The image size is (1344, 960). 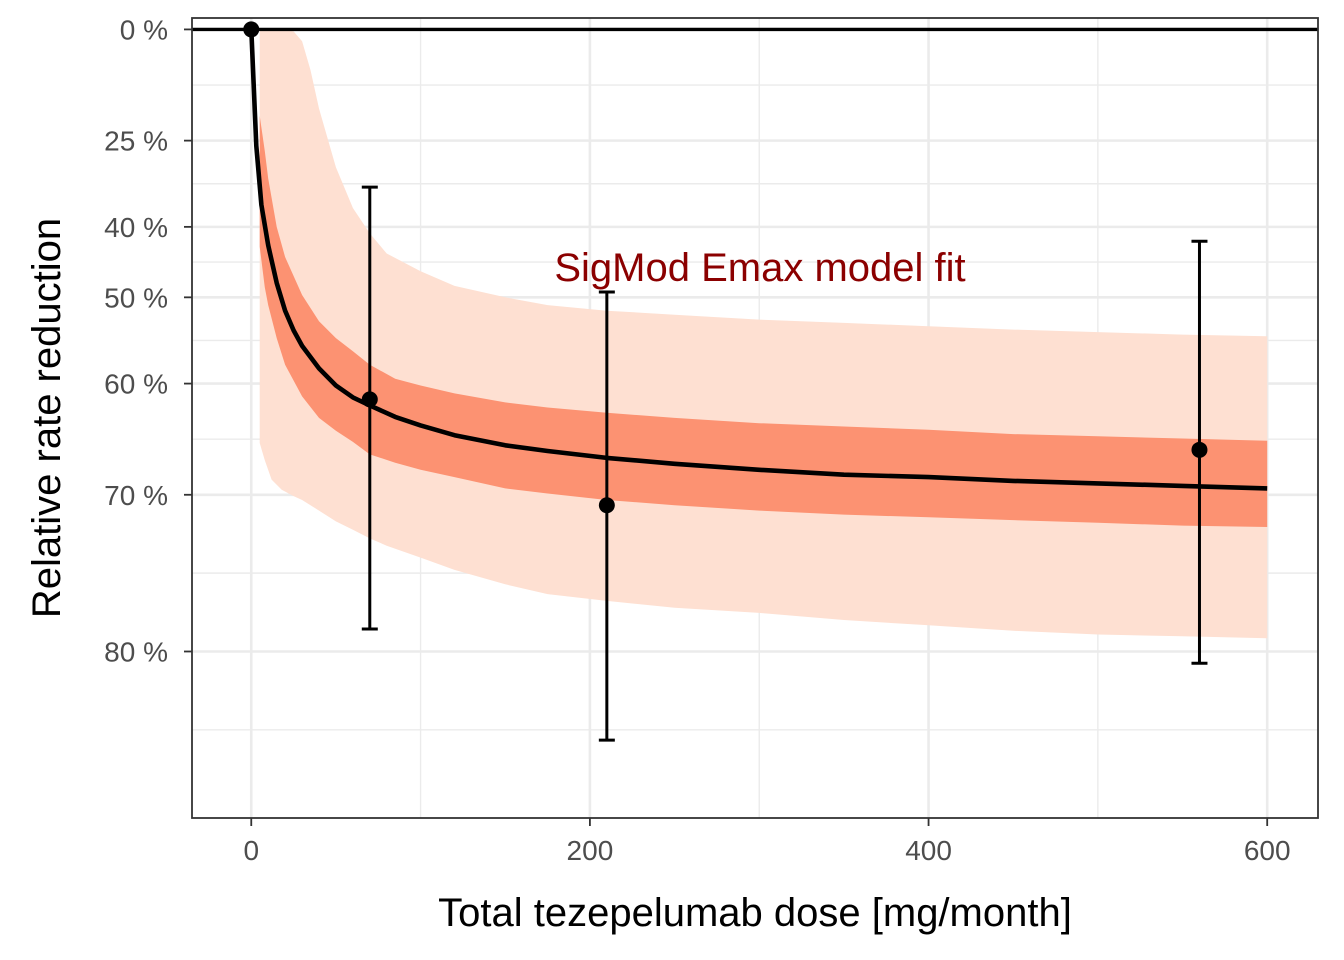 What do you see at coordinates (47, 418) in the screenshot?
I see `y-axis-title: Relative rate reduction` at bounding box center [47, 418].